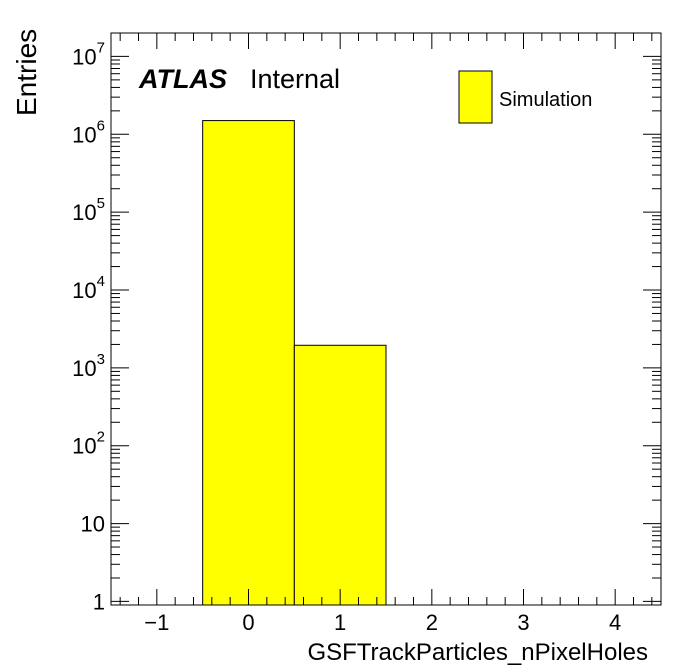 The width and height of the screenshot is (696, 672). I want to click on x-tick-label: 2, so click(432, 622).